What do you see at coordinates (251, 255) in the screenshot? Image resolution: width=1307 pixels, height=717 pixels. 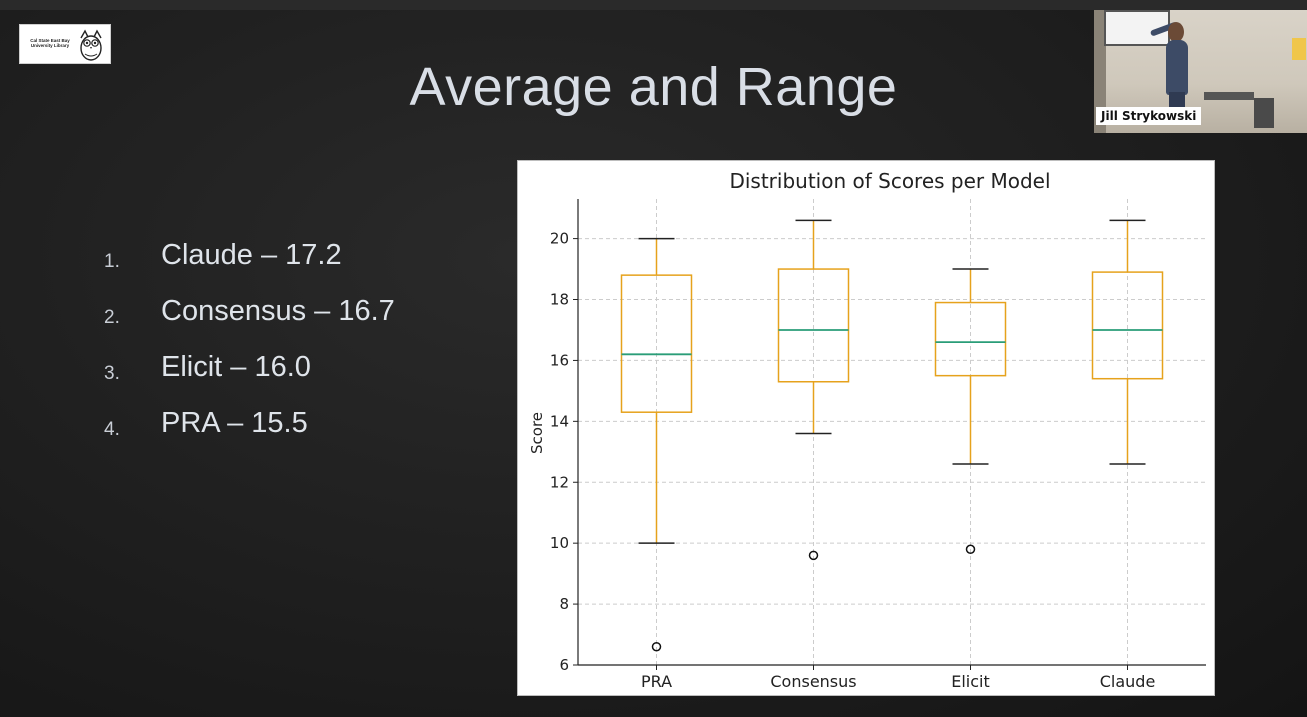 I see `ranking-text: Claude – 17.2` at bounding box center [251, 255].